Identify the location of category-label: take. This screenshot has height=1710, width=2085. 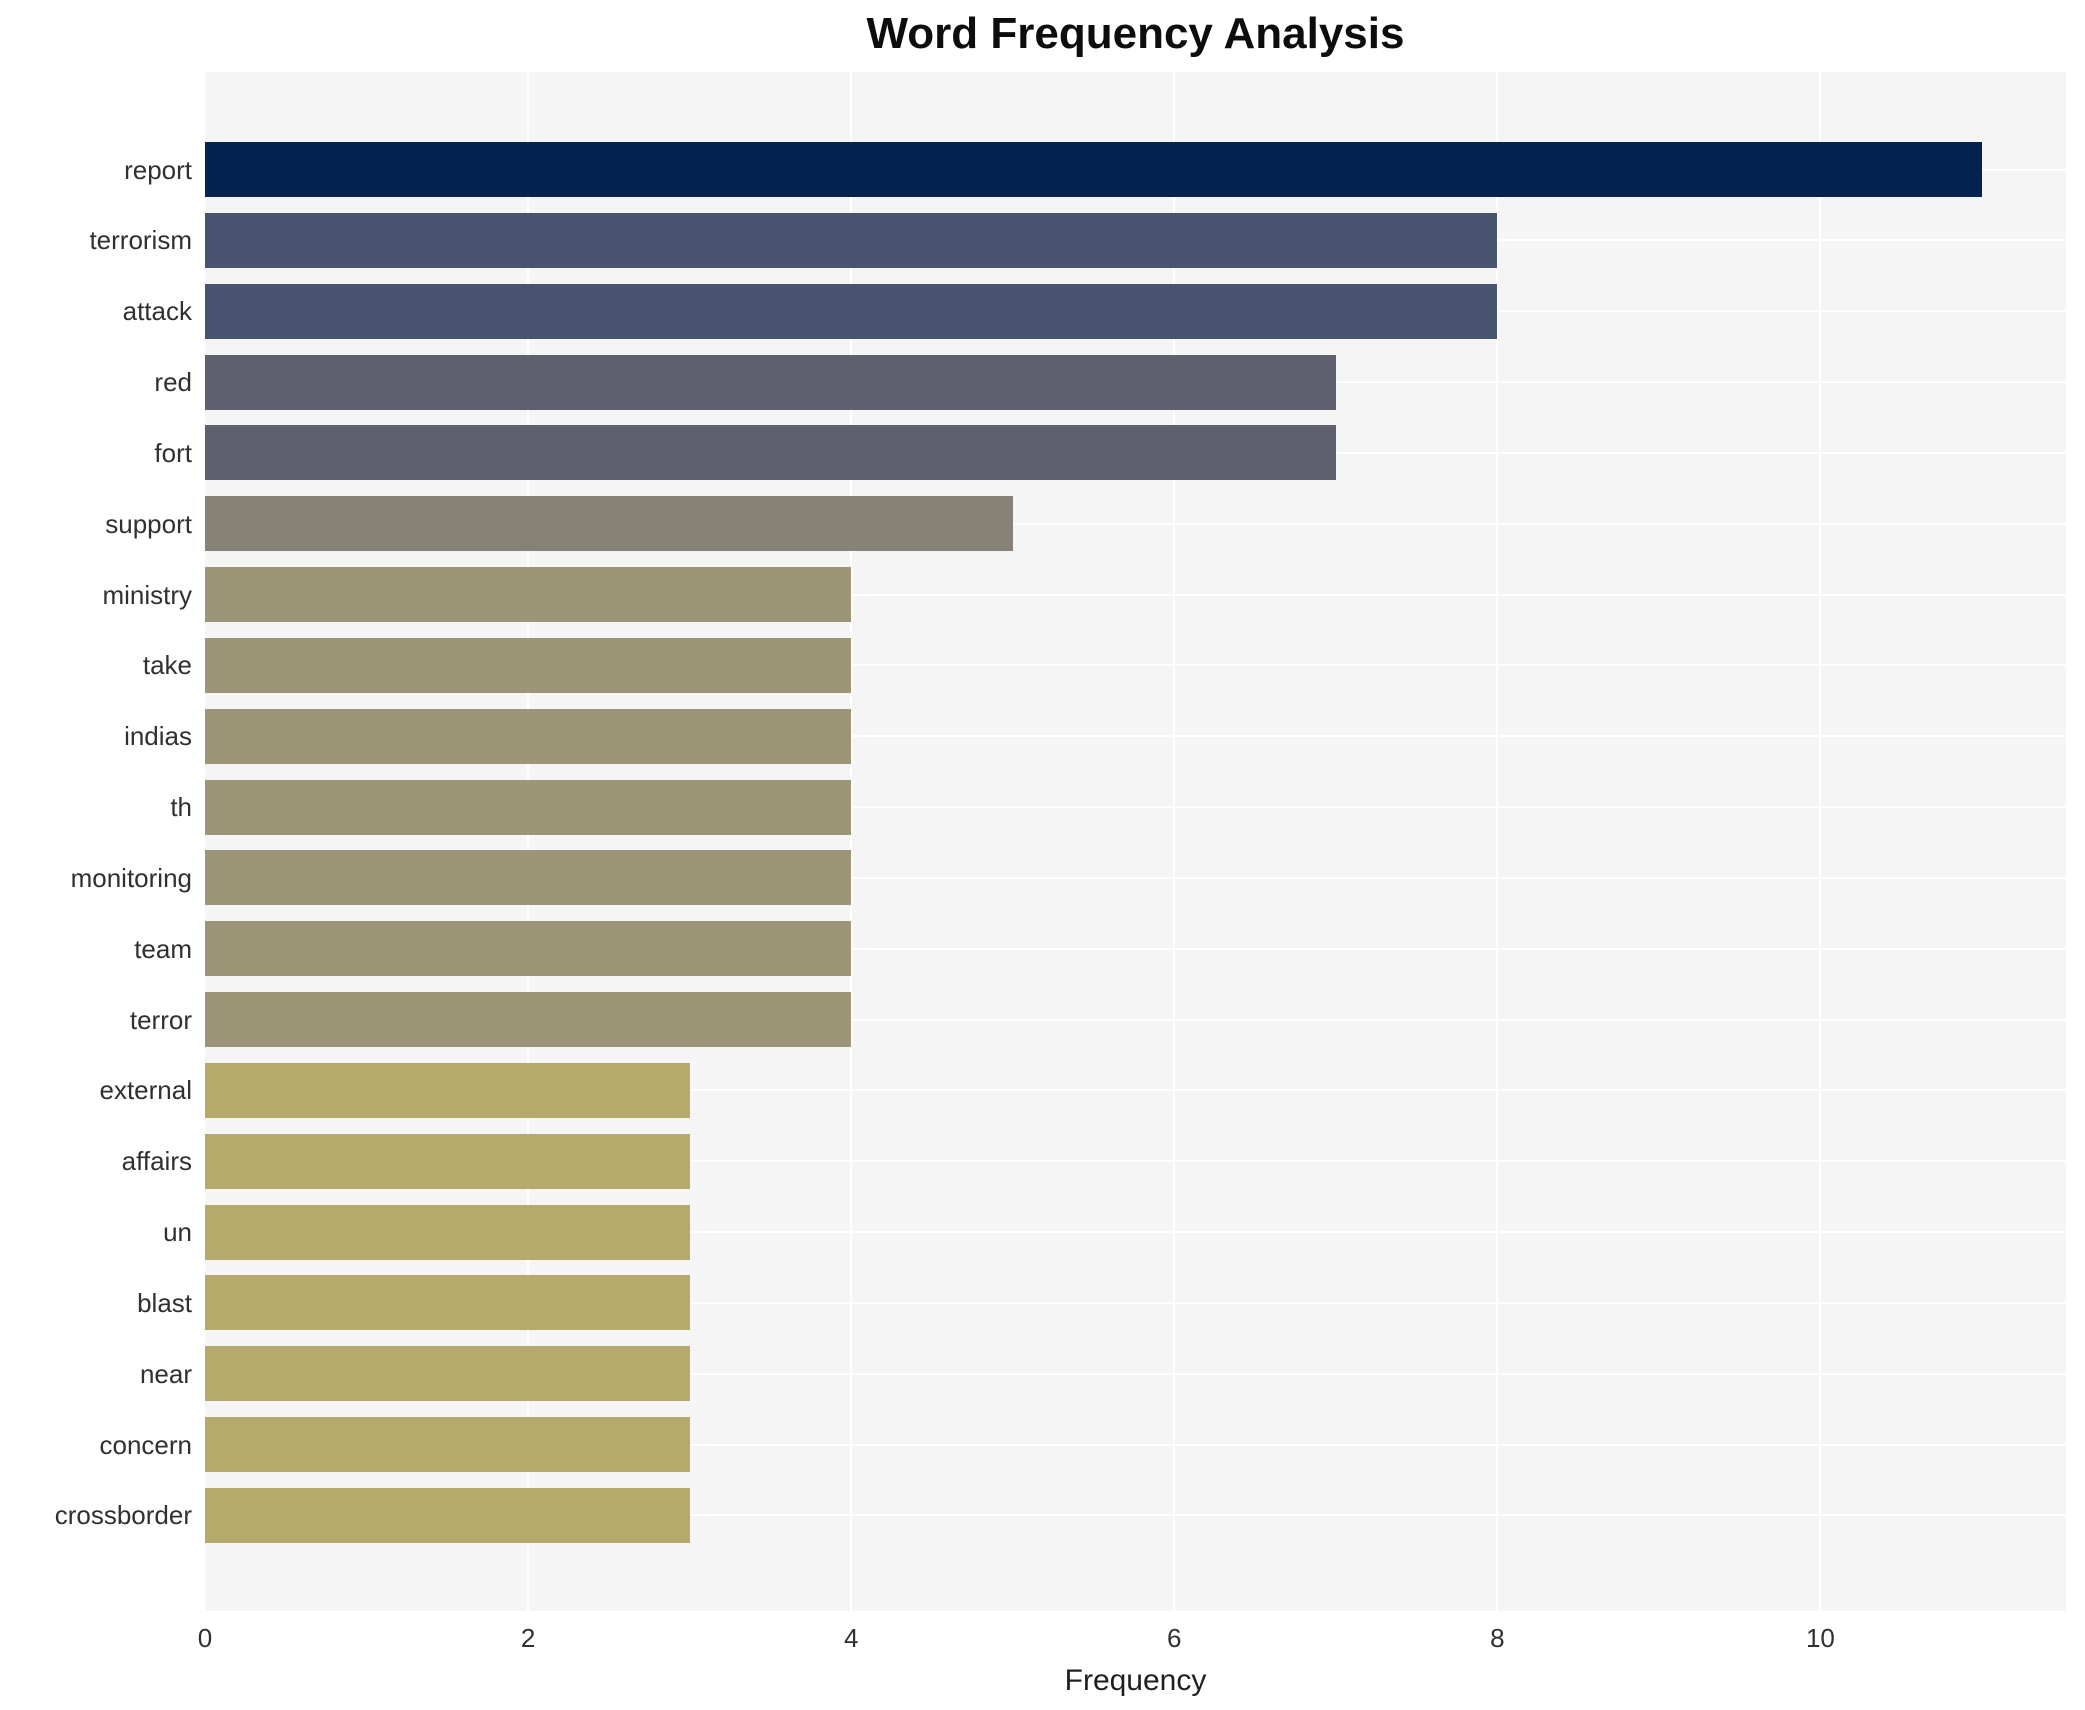
(167, 665).